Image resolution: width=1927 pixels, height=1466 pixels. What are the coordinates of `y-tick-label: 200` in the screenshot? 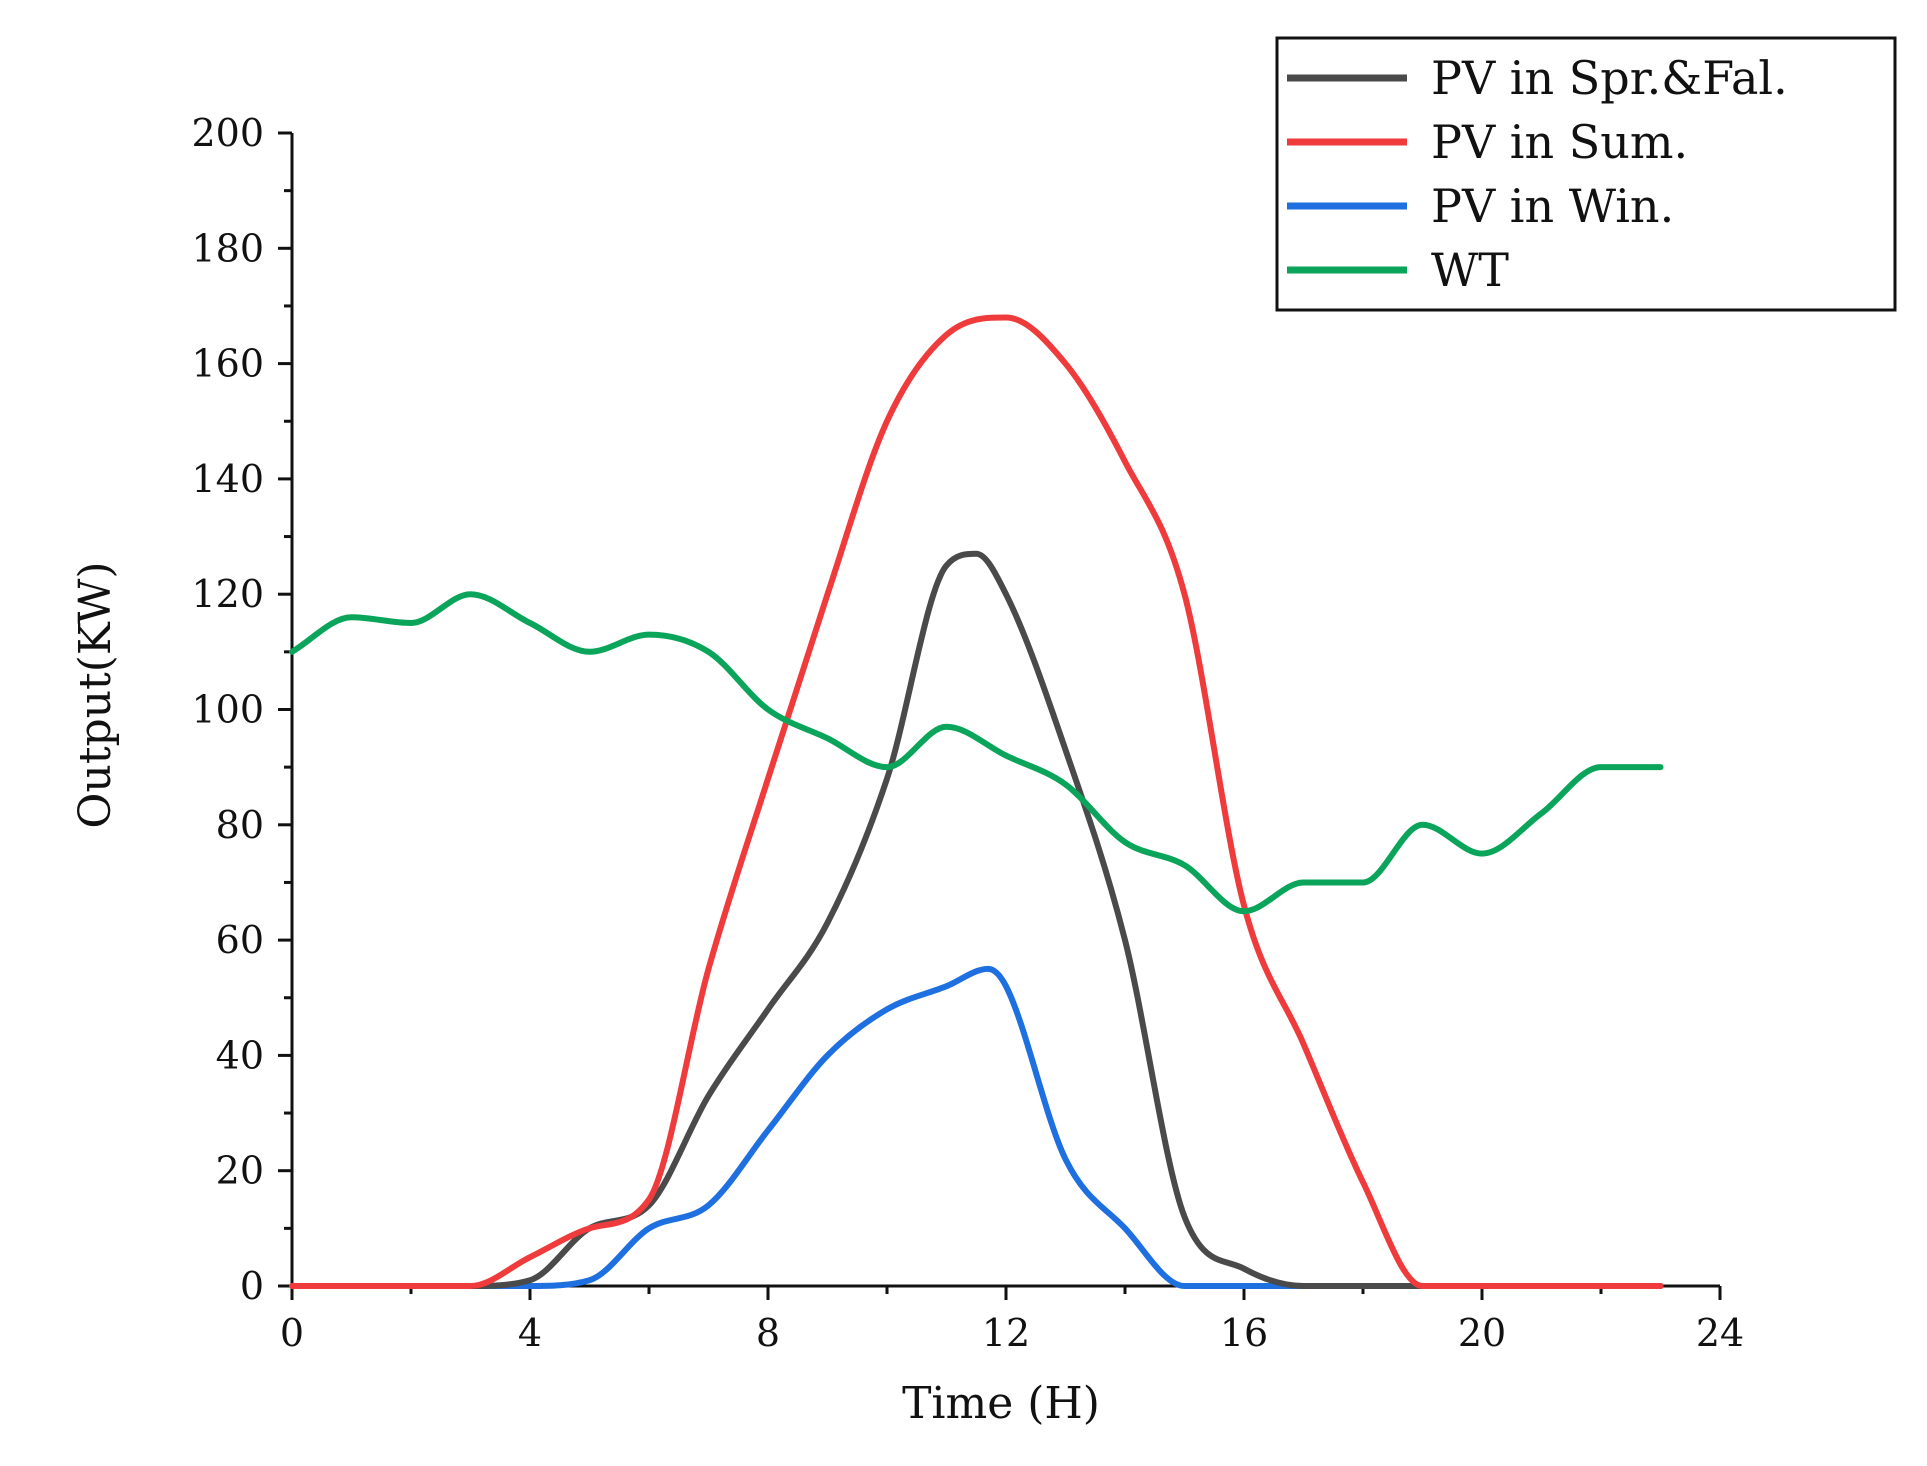 It's located at (227, 133).